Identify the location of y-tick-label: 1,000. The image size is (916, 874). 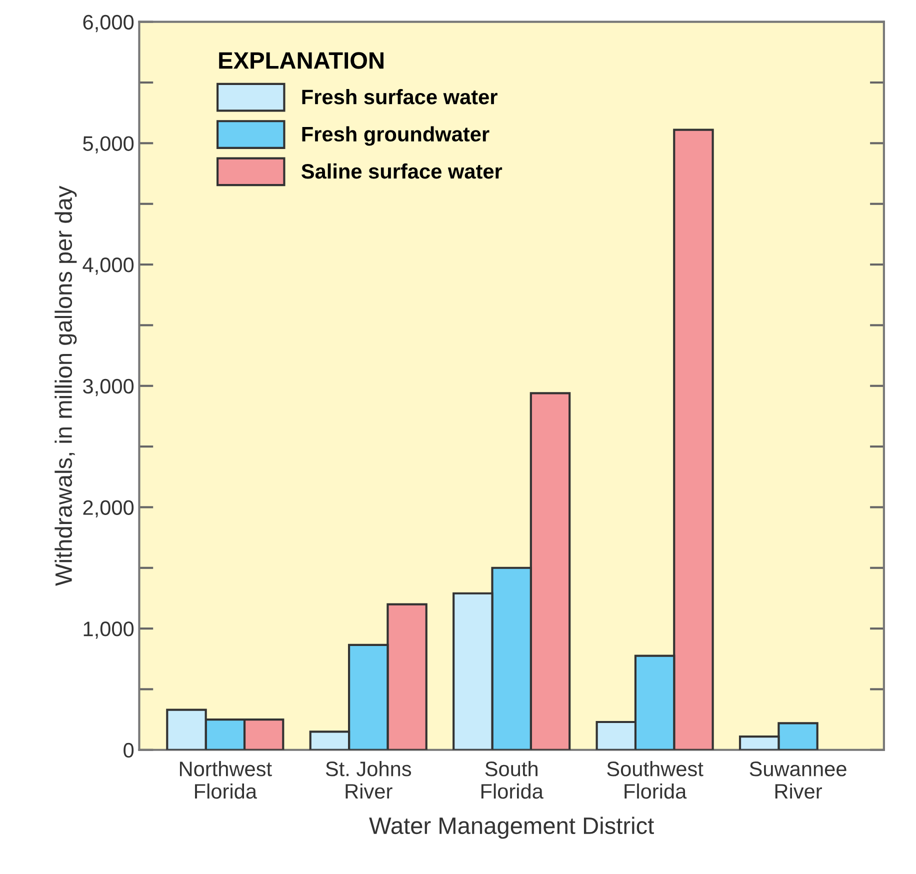
(109, 630).